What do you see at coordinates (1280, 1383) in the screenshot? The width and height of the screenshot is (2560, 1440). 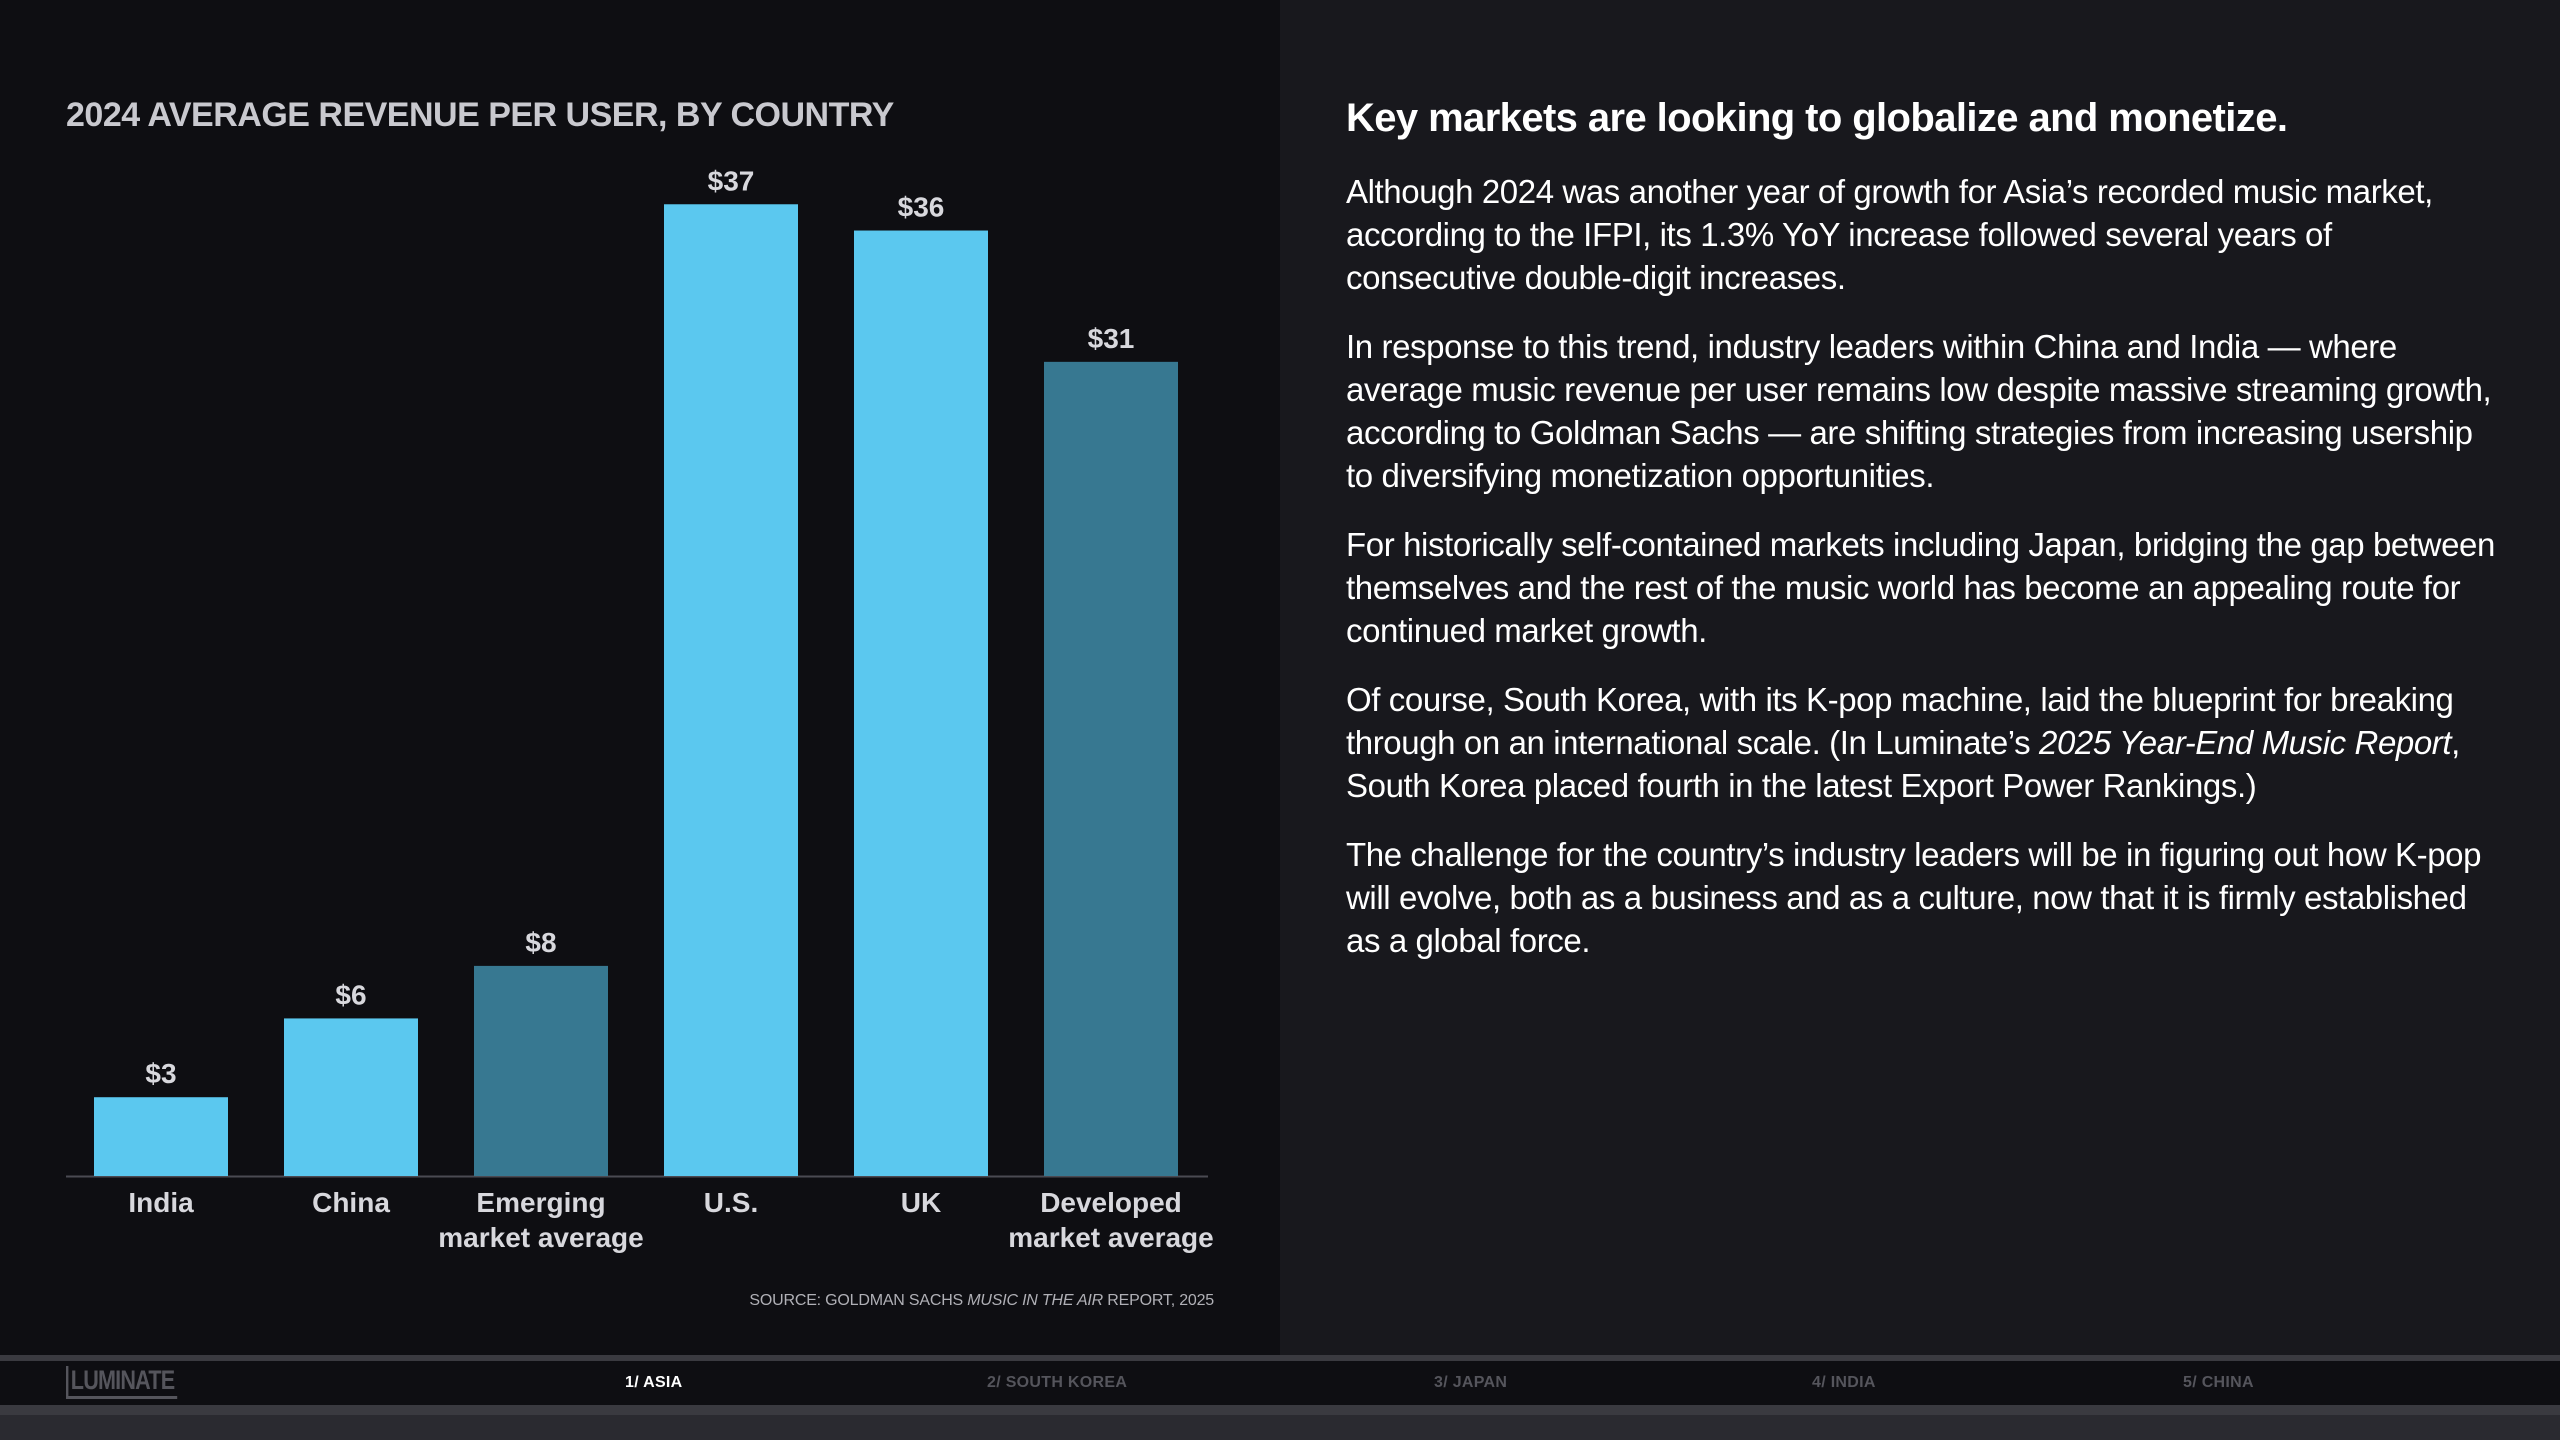 I see `footer-nav` at bounding box center [1280, 1383].